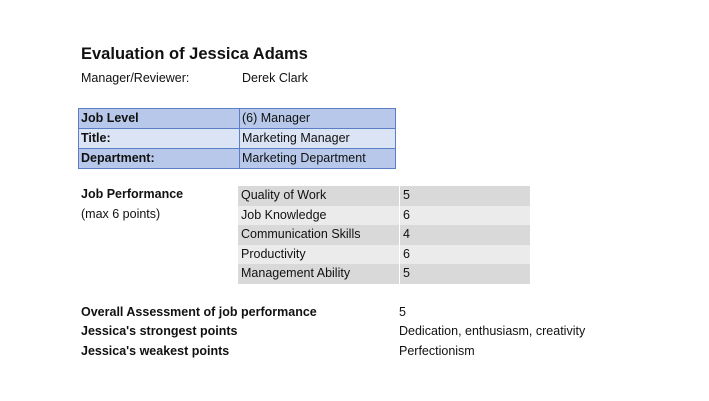  Describe the element at coordinates (194, 54) in the screenshot. I see `page-title: Evaluation of Jessica Adams` at that location.